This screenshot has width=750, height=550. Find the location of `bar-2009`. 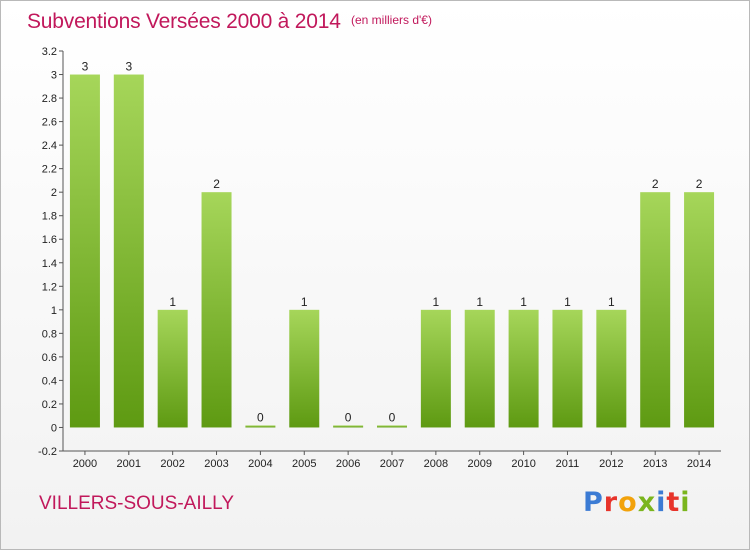

bar-2009 is located at coordinates (479, 368).